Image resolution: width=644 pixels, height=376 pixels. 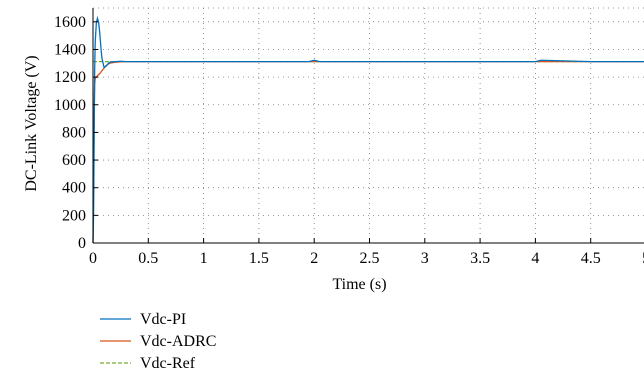 What do you see at coordinates (93, 258) in the screenshot?
I see `x-tick-label: 0` at bounding box center [93, 258].